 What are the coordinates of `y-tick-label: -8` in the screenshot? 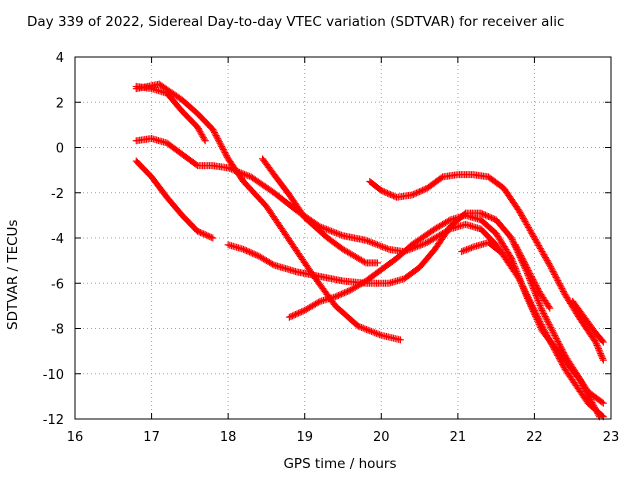 It's located at (57, 330).